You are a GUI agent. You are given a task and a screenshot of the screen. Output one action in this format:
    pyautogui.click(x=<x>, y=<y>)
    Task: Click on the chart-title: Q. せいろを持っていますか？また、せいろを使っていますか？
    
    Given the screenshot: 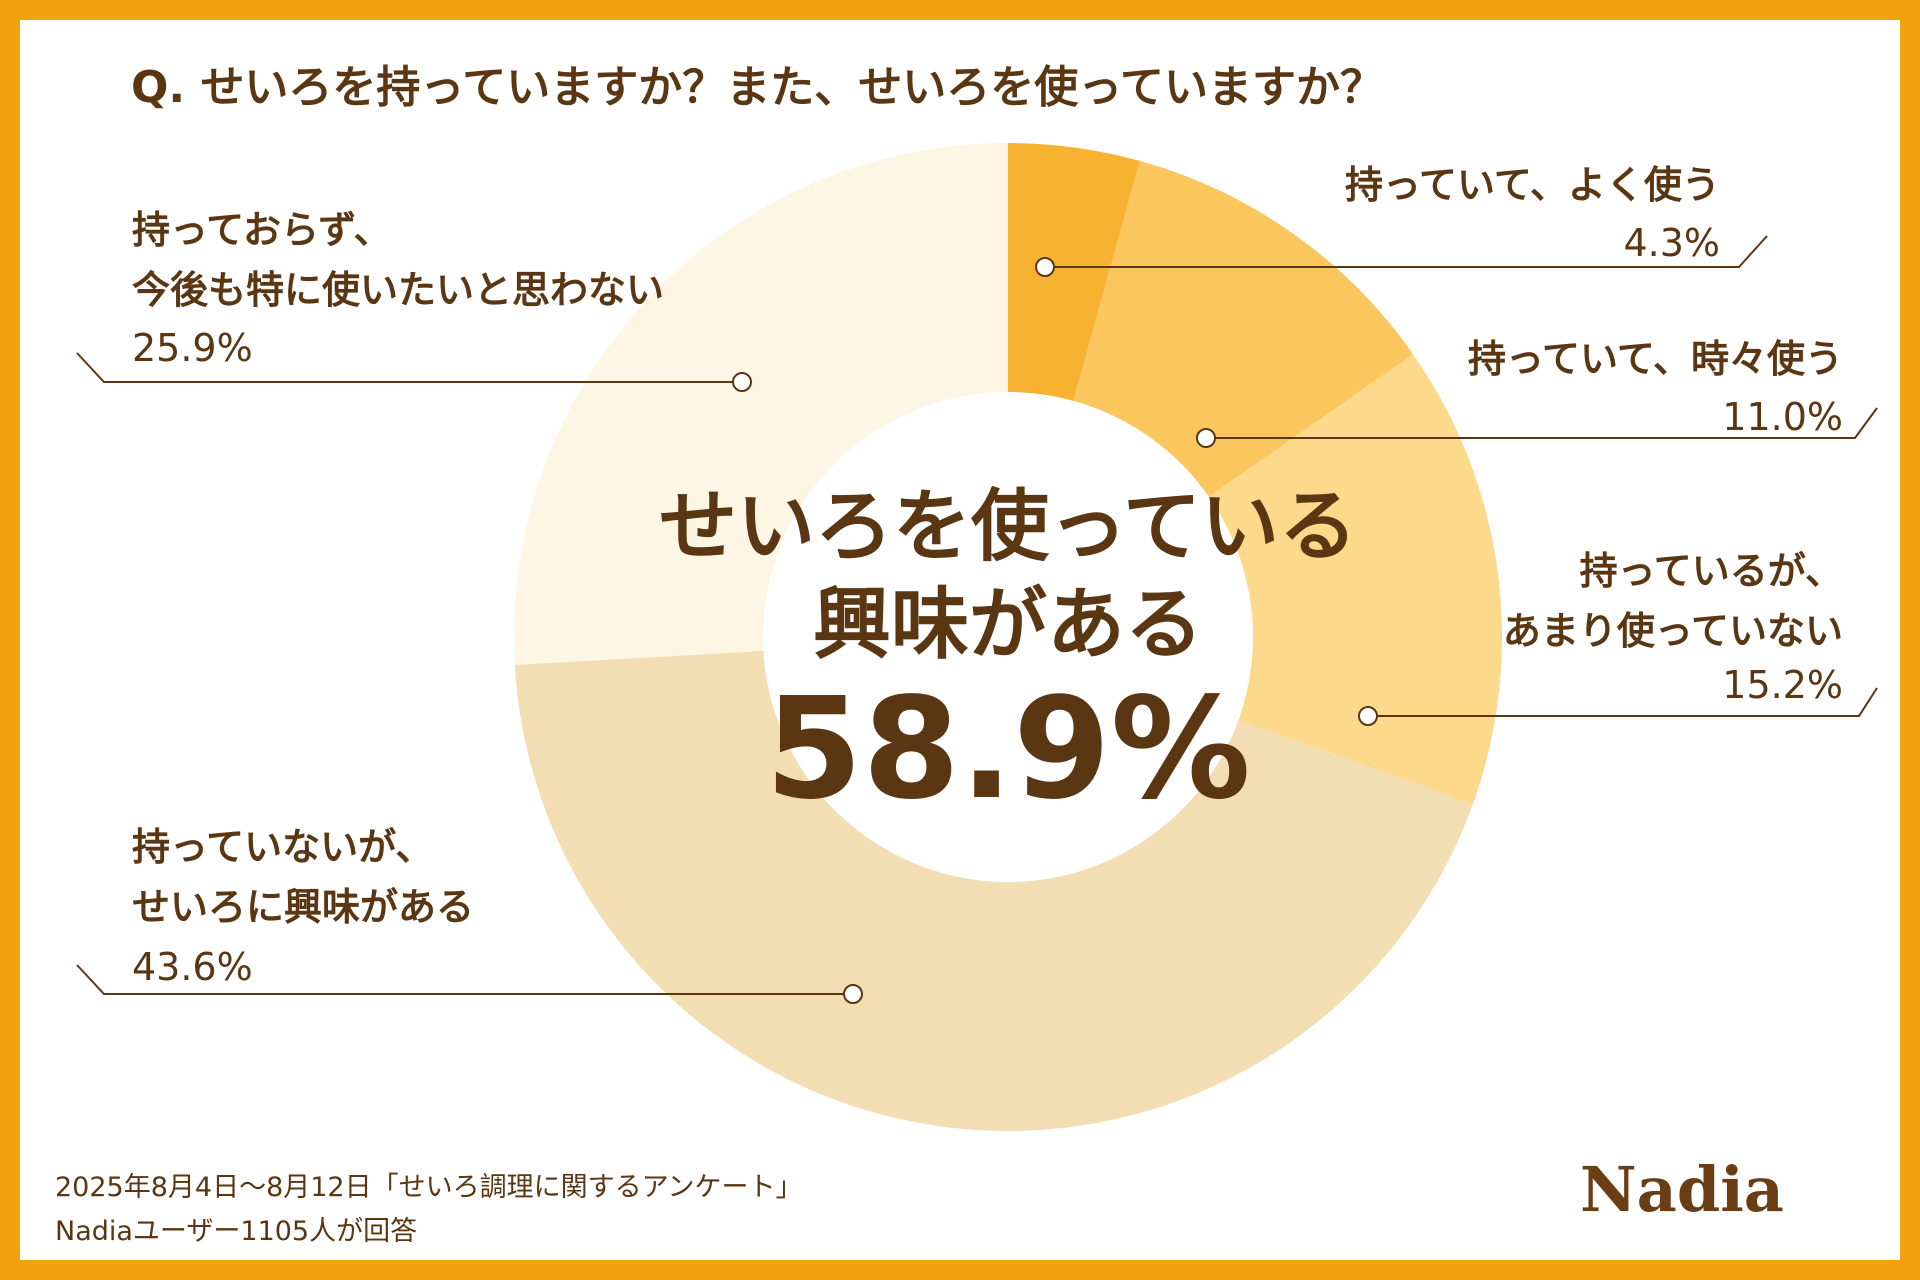 What is the action you would take?
    pyautogui.click(x=758, y=87)
    